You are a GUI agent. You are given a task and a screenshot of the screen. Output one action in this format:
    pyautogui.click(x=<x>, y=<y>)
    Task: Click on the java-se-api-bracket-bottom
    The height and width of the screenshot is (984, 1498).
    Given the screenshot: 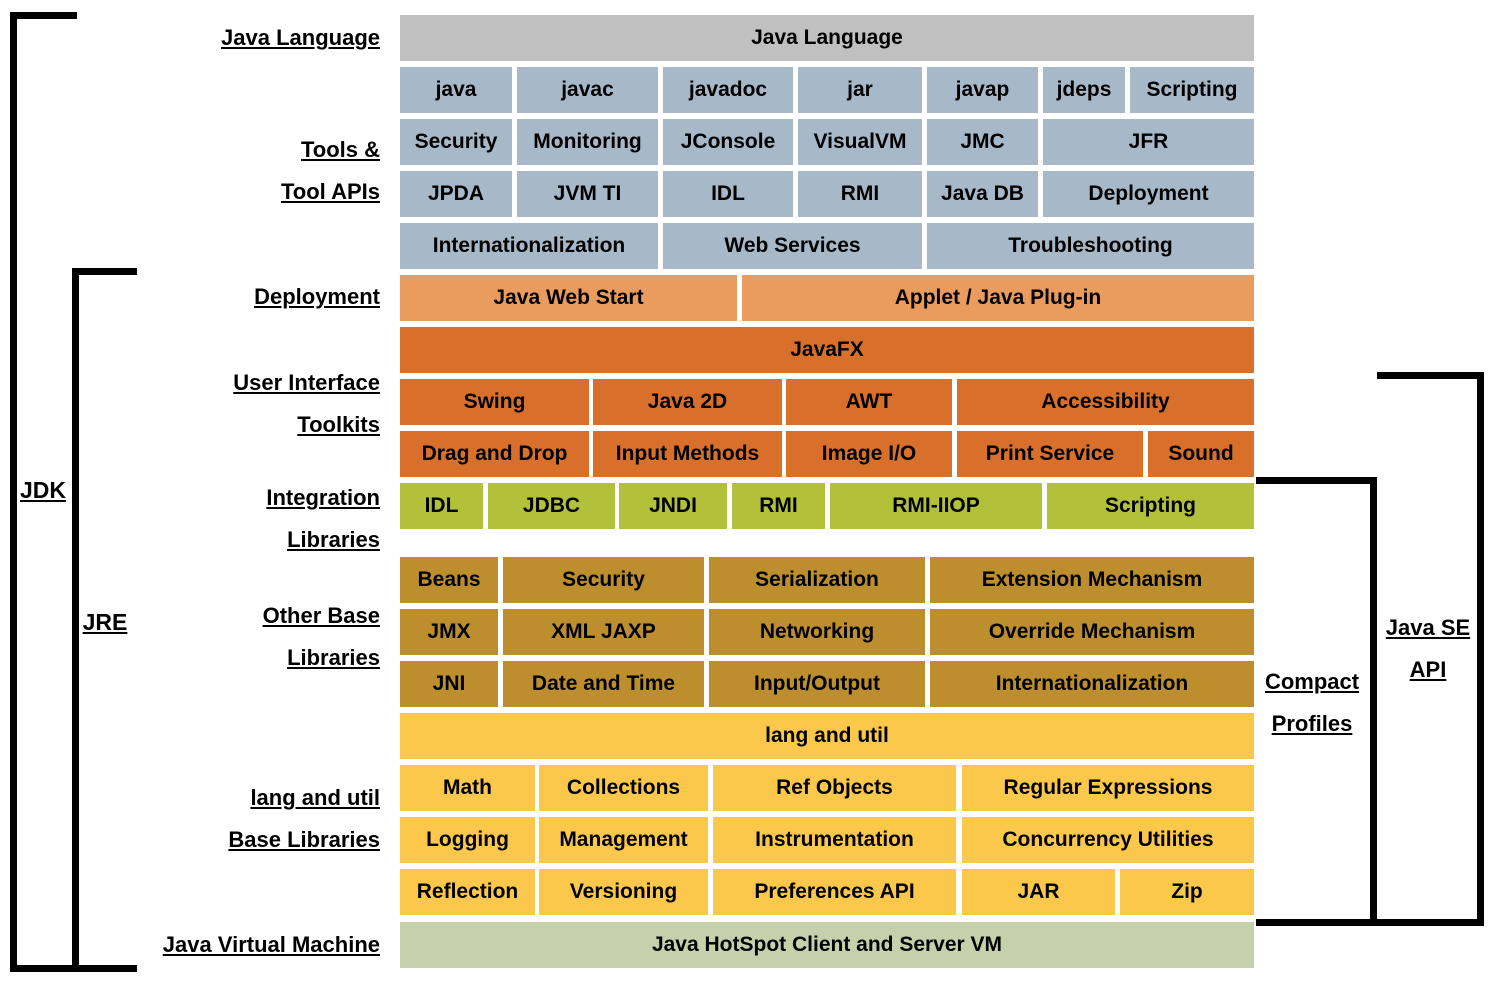 What is the action you would take?
    pyautogui.click(x=1430, y=922)
    